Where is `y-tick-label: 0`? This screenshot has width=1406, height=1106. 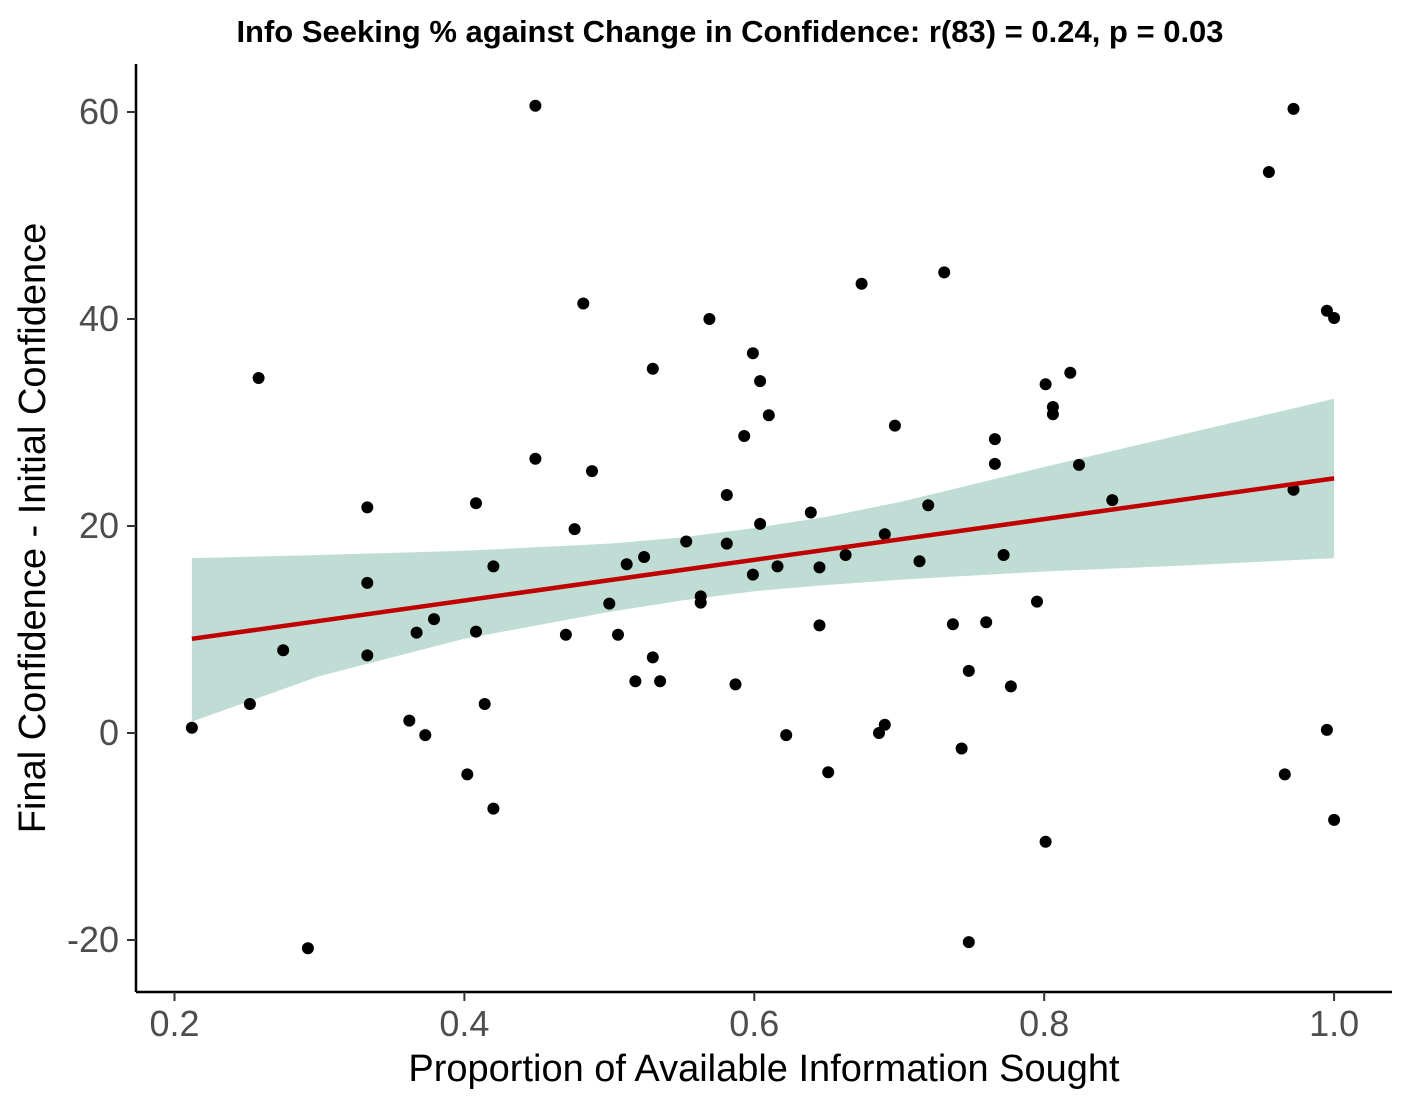 y-tick-label: 0 is located at coordinates (109, 732).